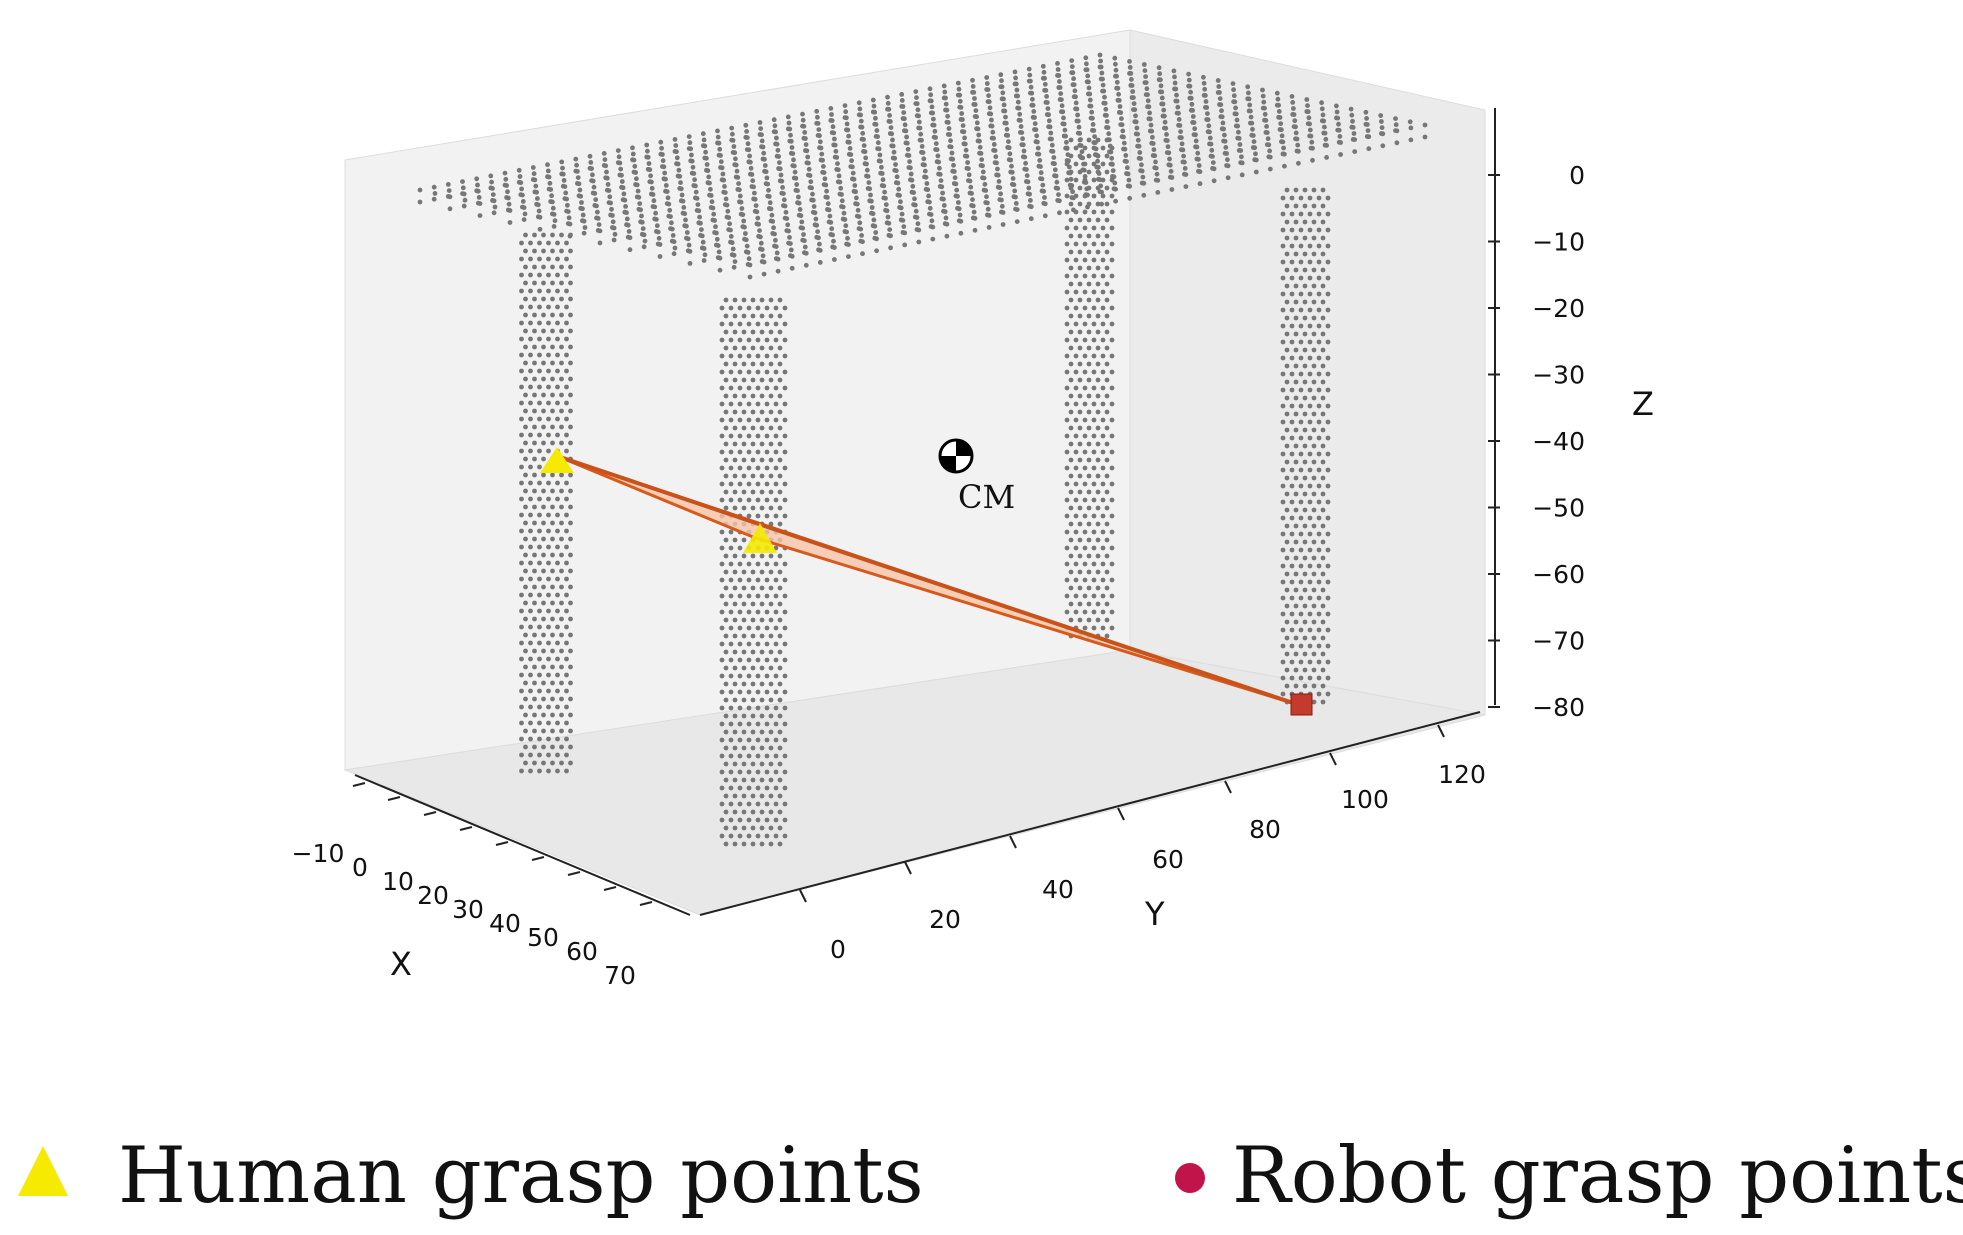 The image size is (1963, 1235). What do you see at coordinates (538, 858) in the screenshot?
I see `x-tick` at bounding box center [538, 858].